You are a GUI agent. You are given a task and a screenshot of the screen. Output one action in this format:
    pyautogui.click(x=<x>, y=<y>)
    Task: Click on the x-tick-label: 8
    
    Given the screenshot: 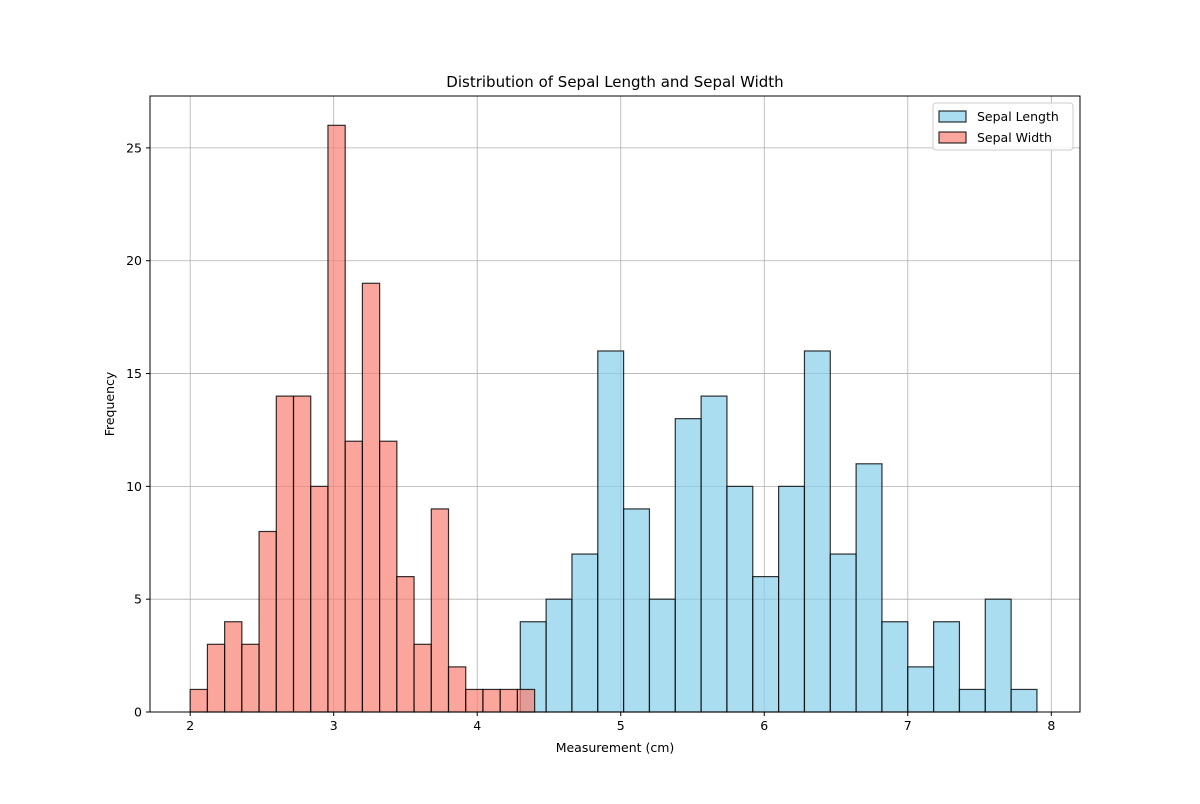 What is the action you would take?
    pyautogui.click(x=1051, y=725)
    